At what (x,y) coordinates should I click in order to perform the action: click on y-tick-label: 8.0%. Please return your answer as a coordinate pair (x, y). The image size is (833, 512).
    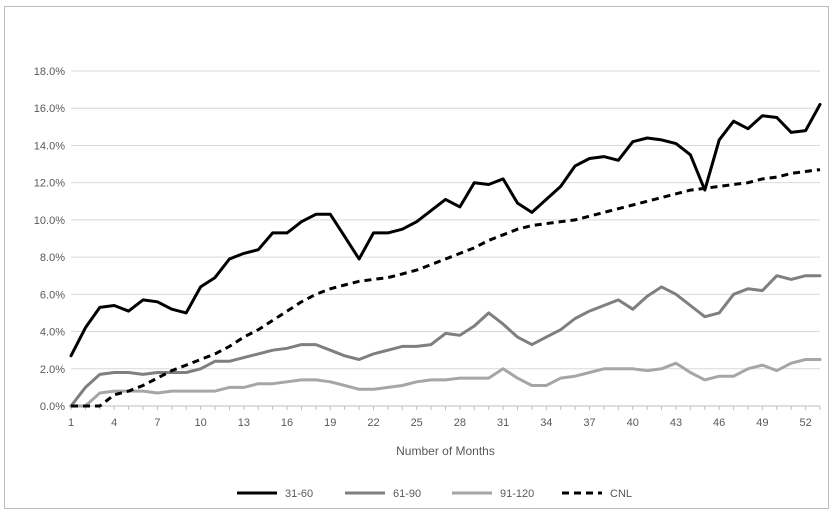
    Looking at the image, I should click on (52, 258).